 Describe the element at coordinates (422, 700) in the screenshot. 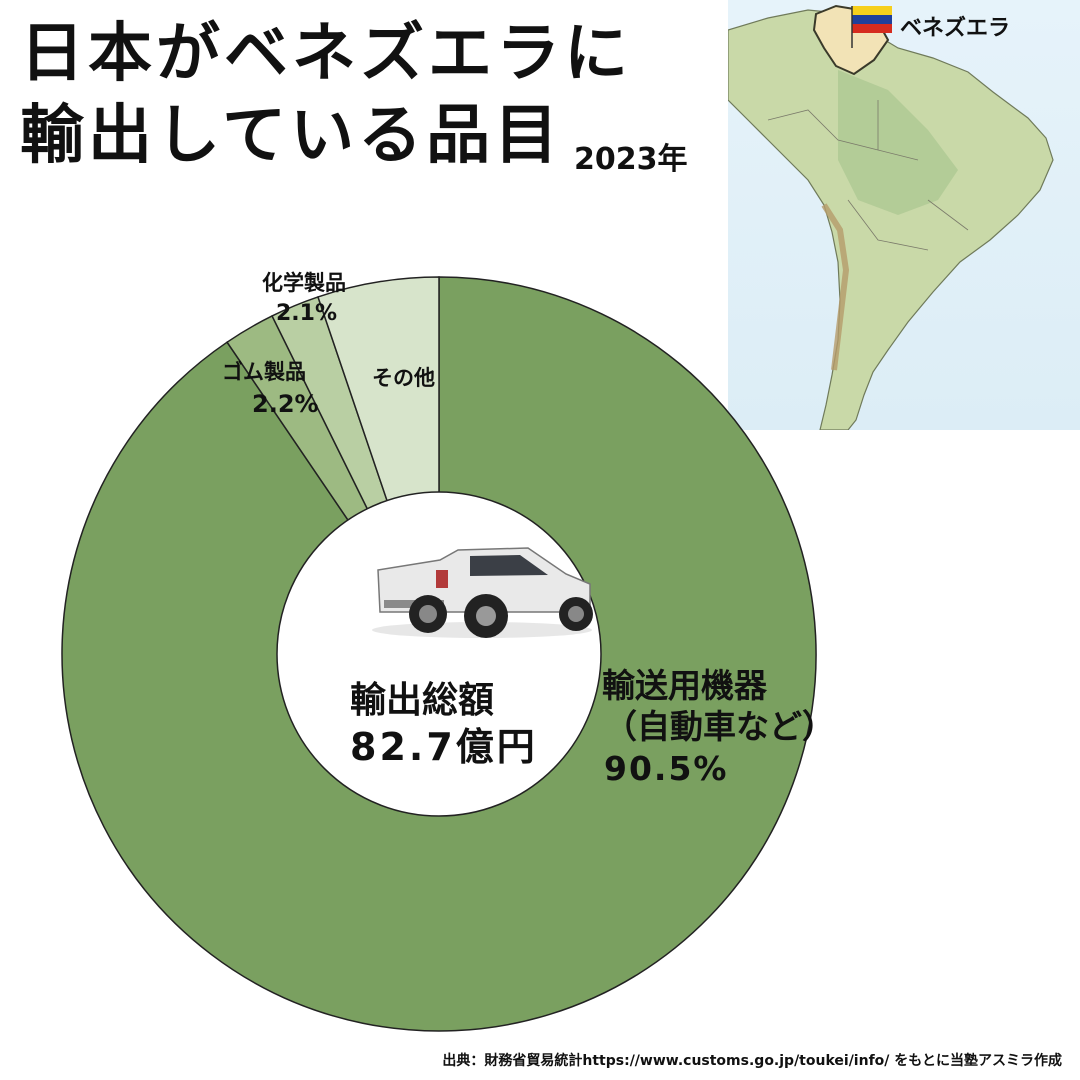

I see `center-total-label: 輸出総額` at that location.